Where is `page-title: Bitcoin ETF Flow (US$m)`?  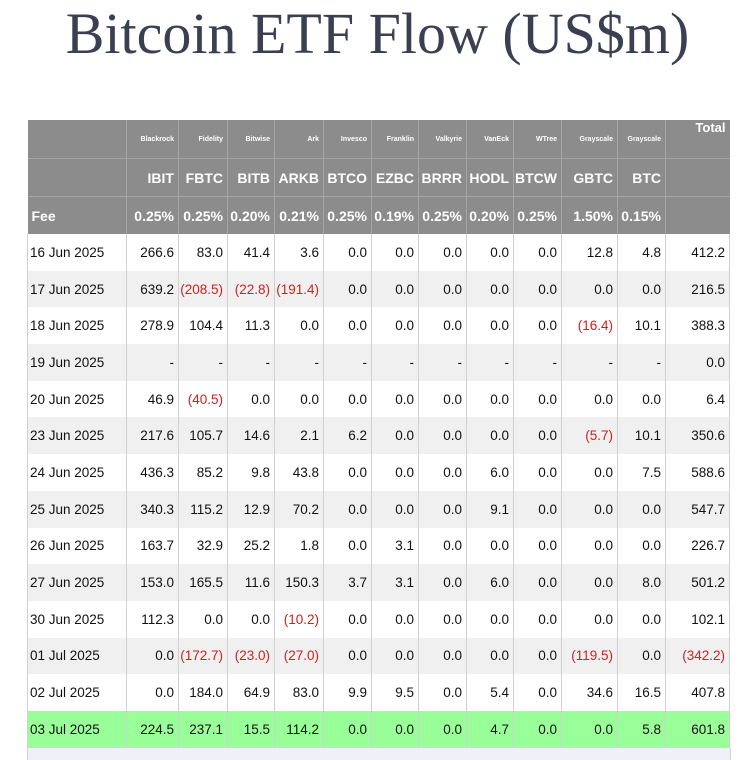
page-title: Bitcoin ETF Flow (US$m) is located at coordinates (377, 33).